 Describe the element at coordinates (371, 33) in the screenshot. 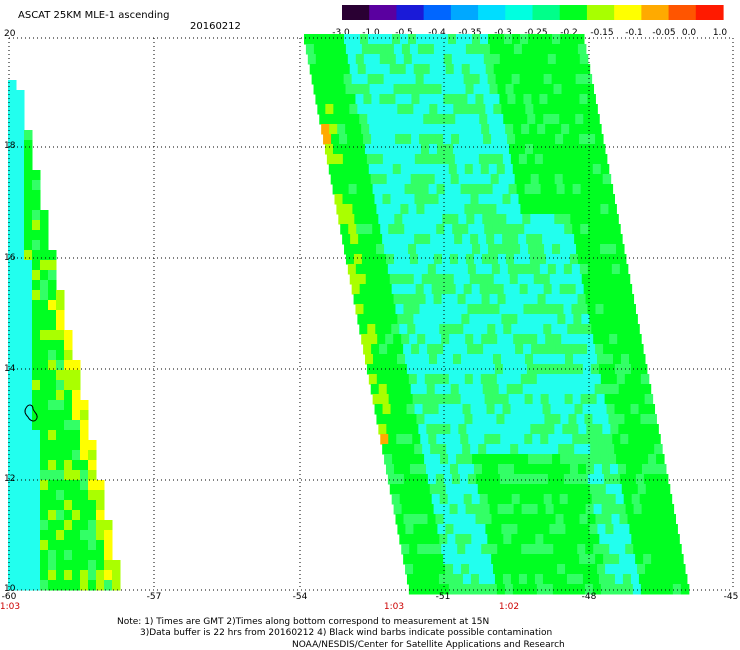

I see `colorbar-label: -1.0` at that location.